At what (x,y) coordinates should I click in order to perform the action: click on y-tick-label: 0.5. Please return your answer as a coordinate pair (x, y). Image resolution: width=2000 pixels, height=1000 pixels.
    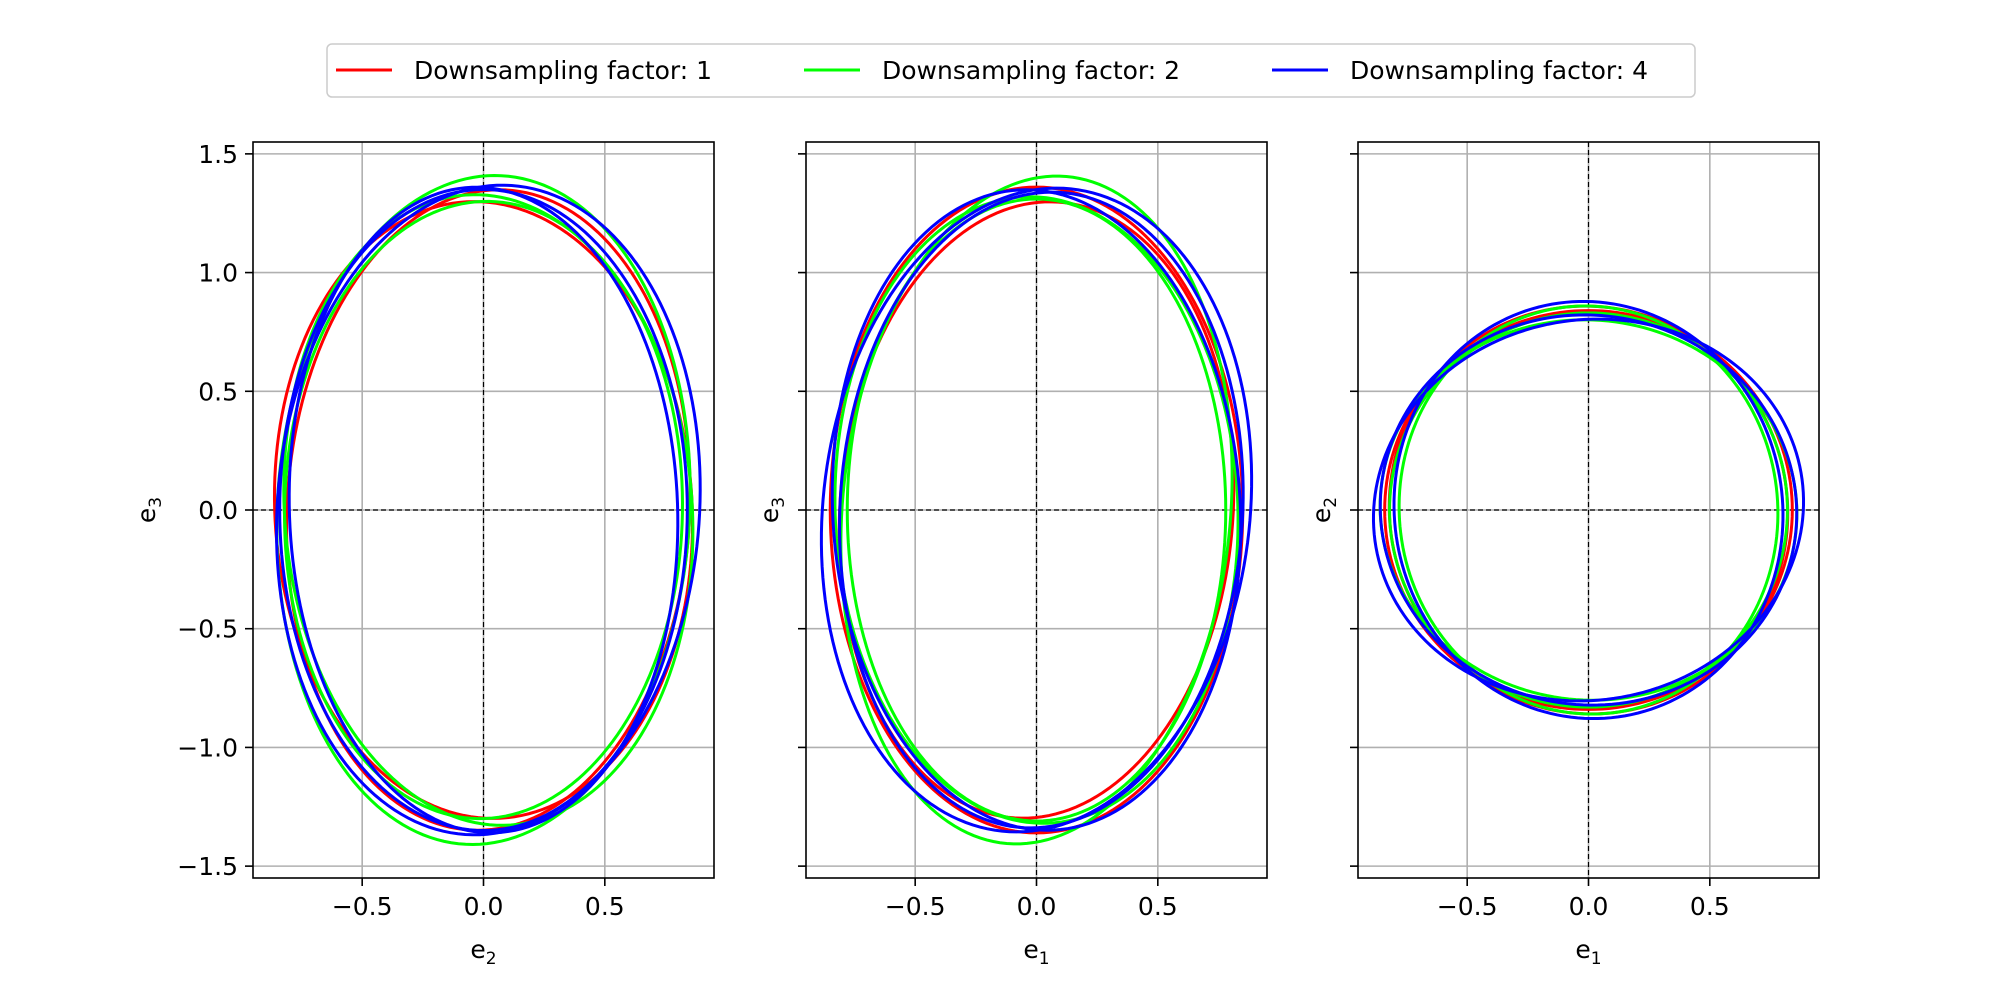
    Looking at the image, I should click on (218, 391).